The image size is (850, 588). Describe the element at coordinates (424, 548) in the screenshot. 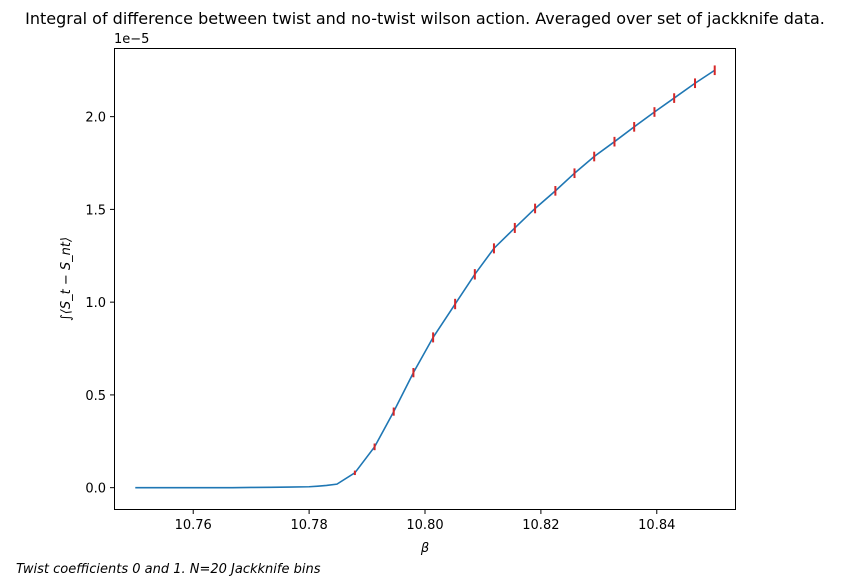

I see `x-axis-label: β` at that location.